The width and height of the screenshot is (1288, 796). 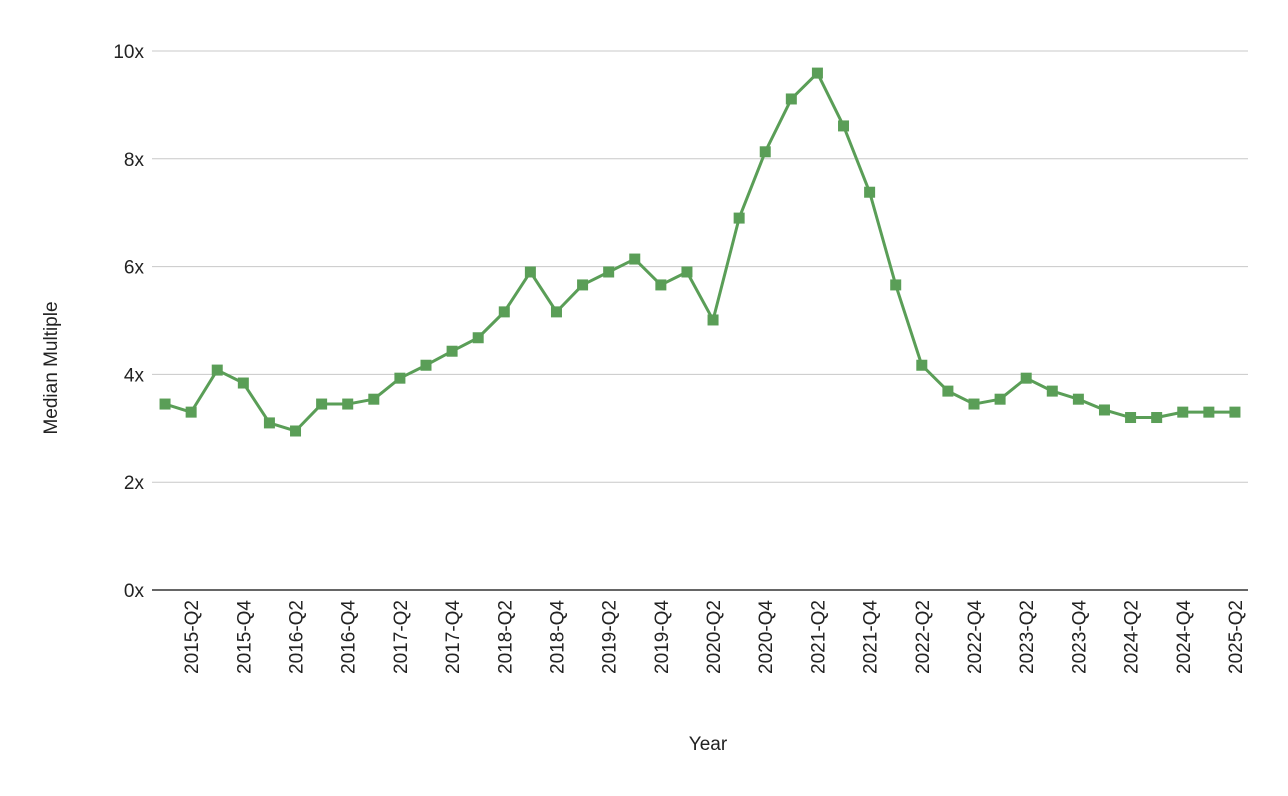 What do you see at coordinates (244, 637) in the screenshot?
I see `x-tick-label: 2015-Q4` at bounding box center [244, 637].